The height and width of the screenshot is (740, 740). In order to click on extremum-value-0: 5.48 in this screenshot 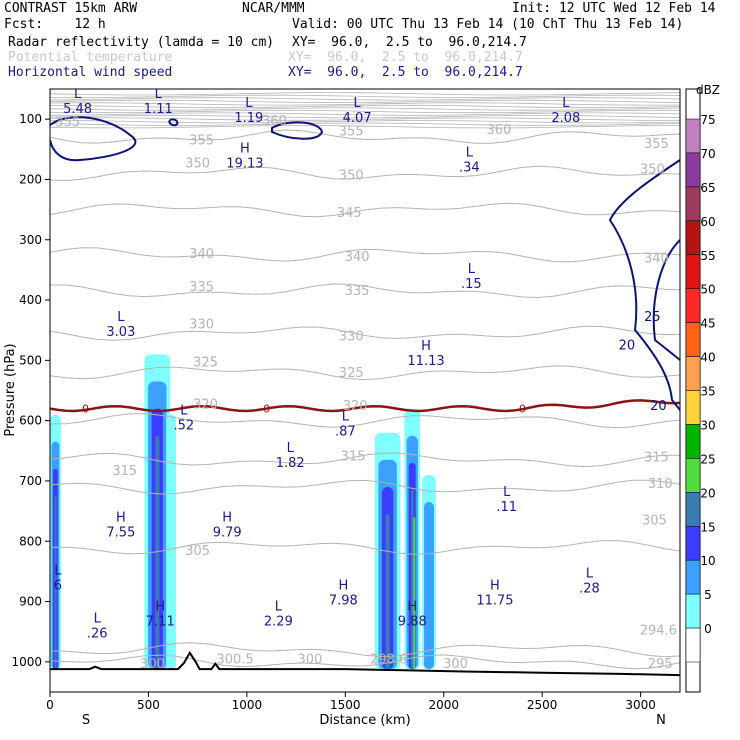, I will do `click(77, 109)`.